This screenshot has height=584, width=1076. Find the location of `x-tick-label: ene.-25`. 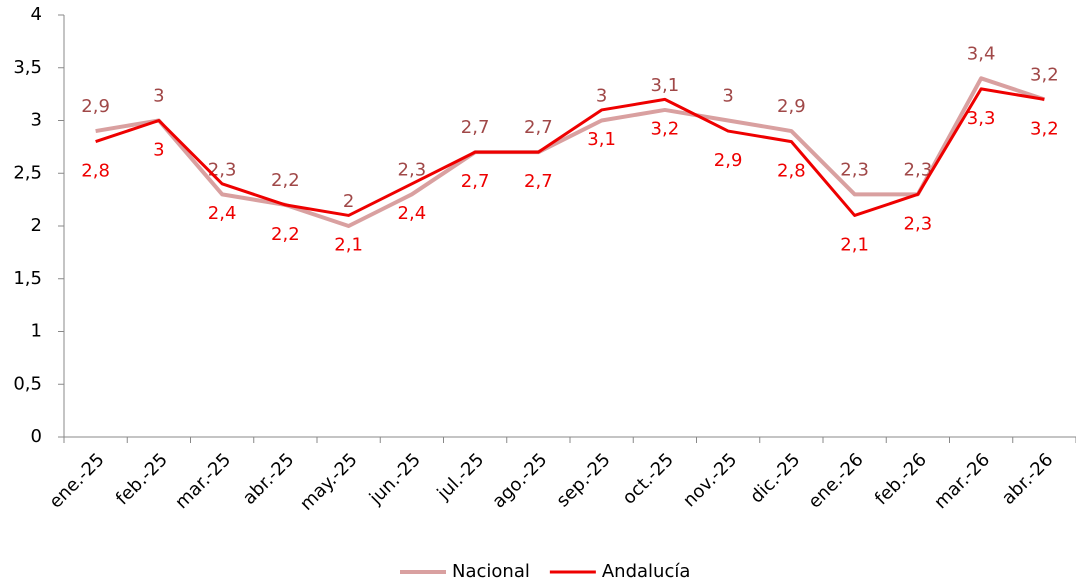

x-tick-label: ene.-25 is located at coordinates (76, 480).